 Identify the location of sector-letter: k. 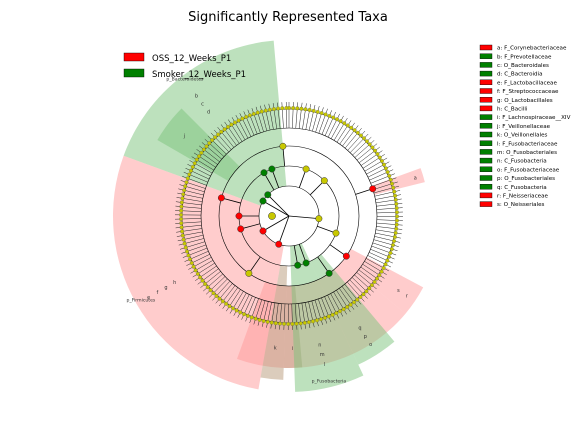
(275, 348).